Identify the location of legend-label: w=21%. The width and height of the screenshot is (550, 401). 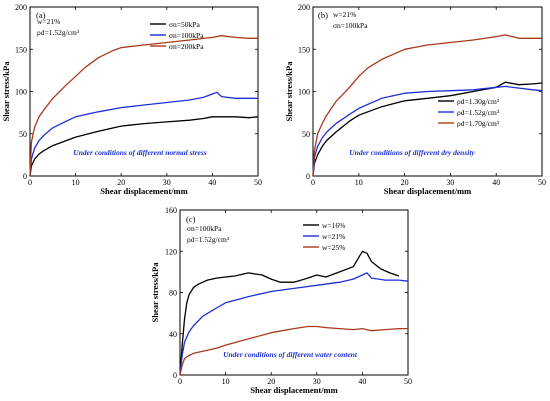
(333, 236).